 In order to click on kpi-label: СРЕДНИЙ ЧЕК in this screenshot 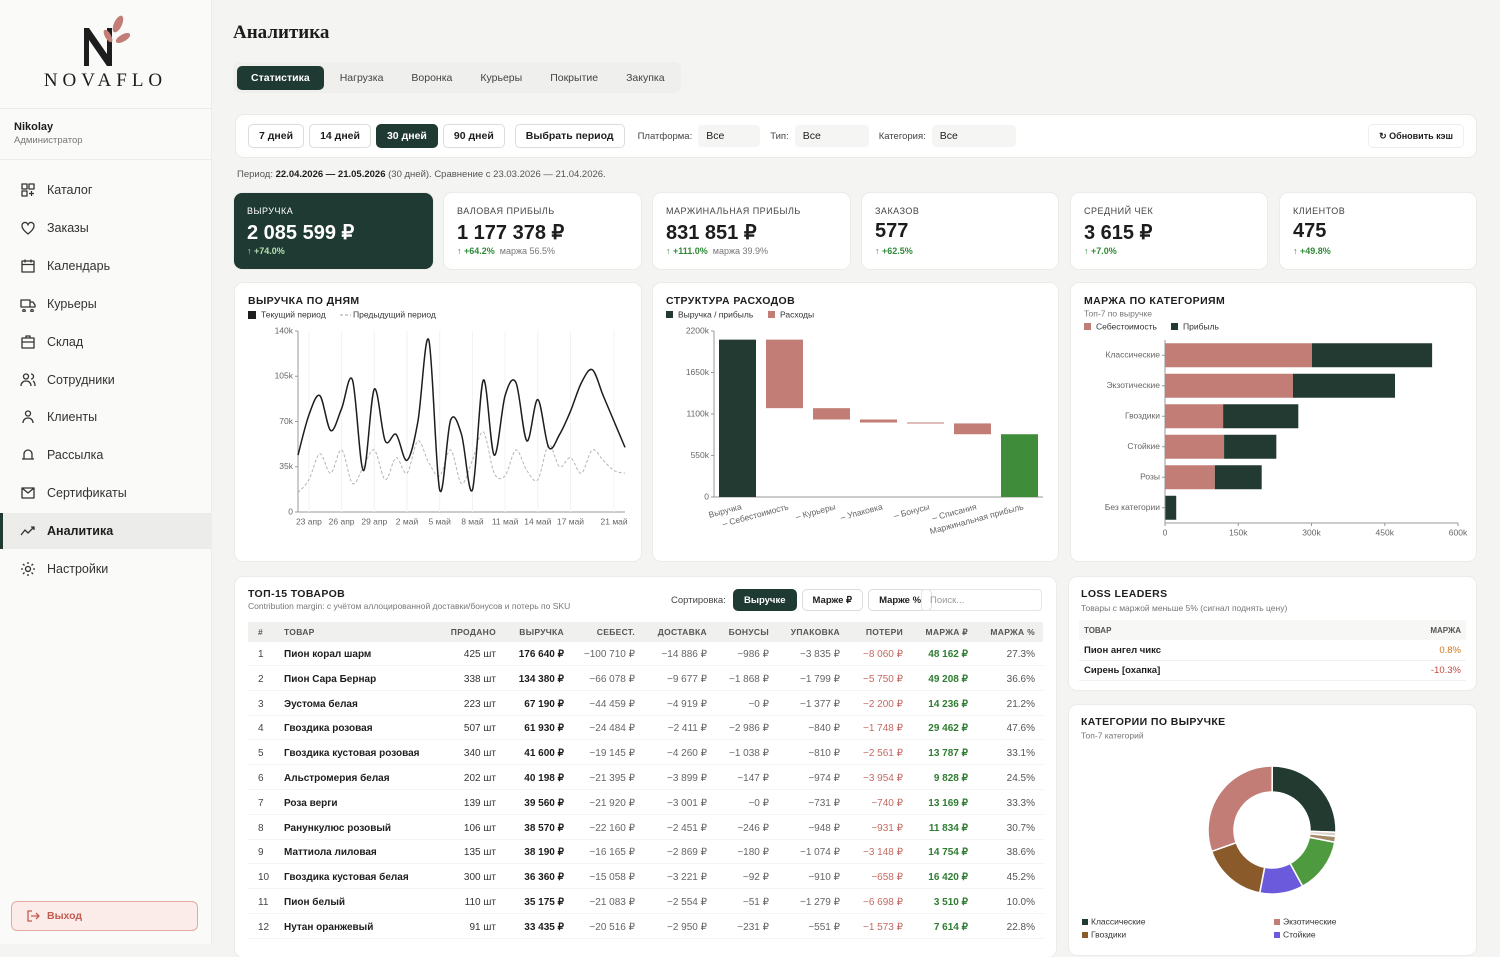, I will do `click(1118, 211)`.